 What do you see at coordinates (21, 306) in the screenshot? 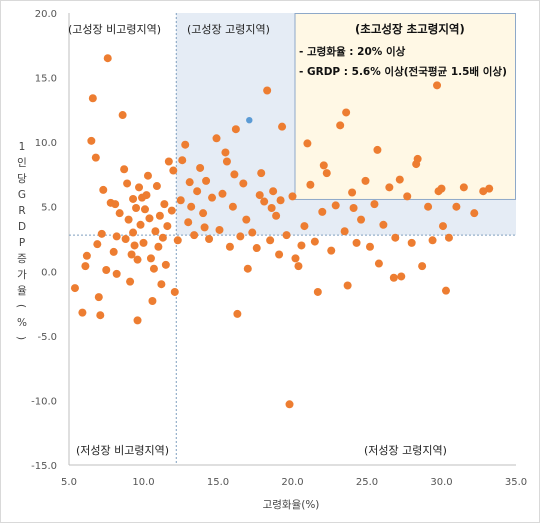
I see `y-axis-title-char: (` at bounding box center [21, 306].